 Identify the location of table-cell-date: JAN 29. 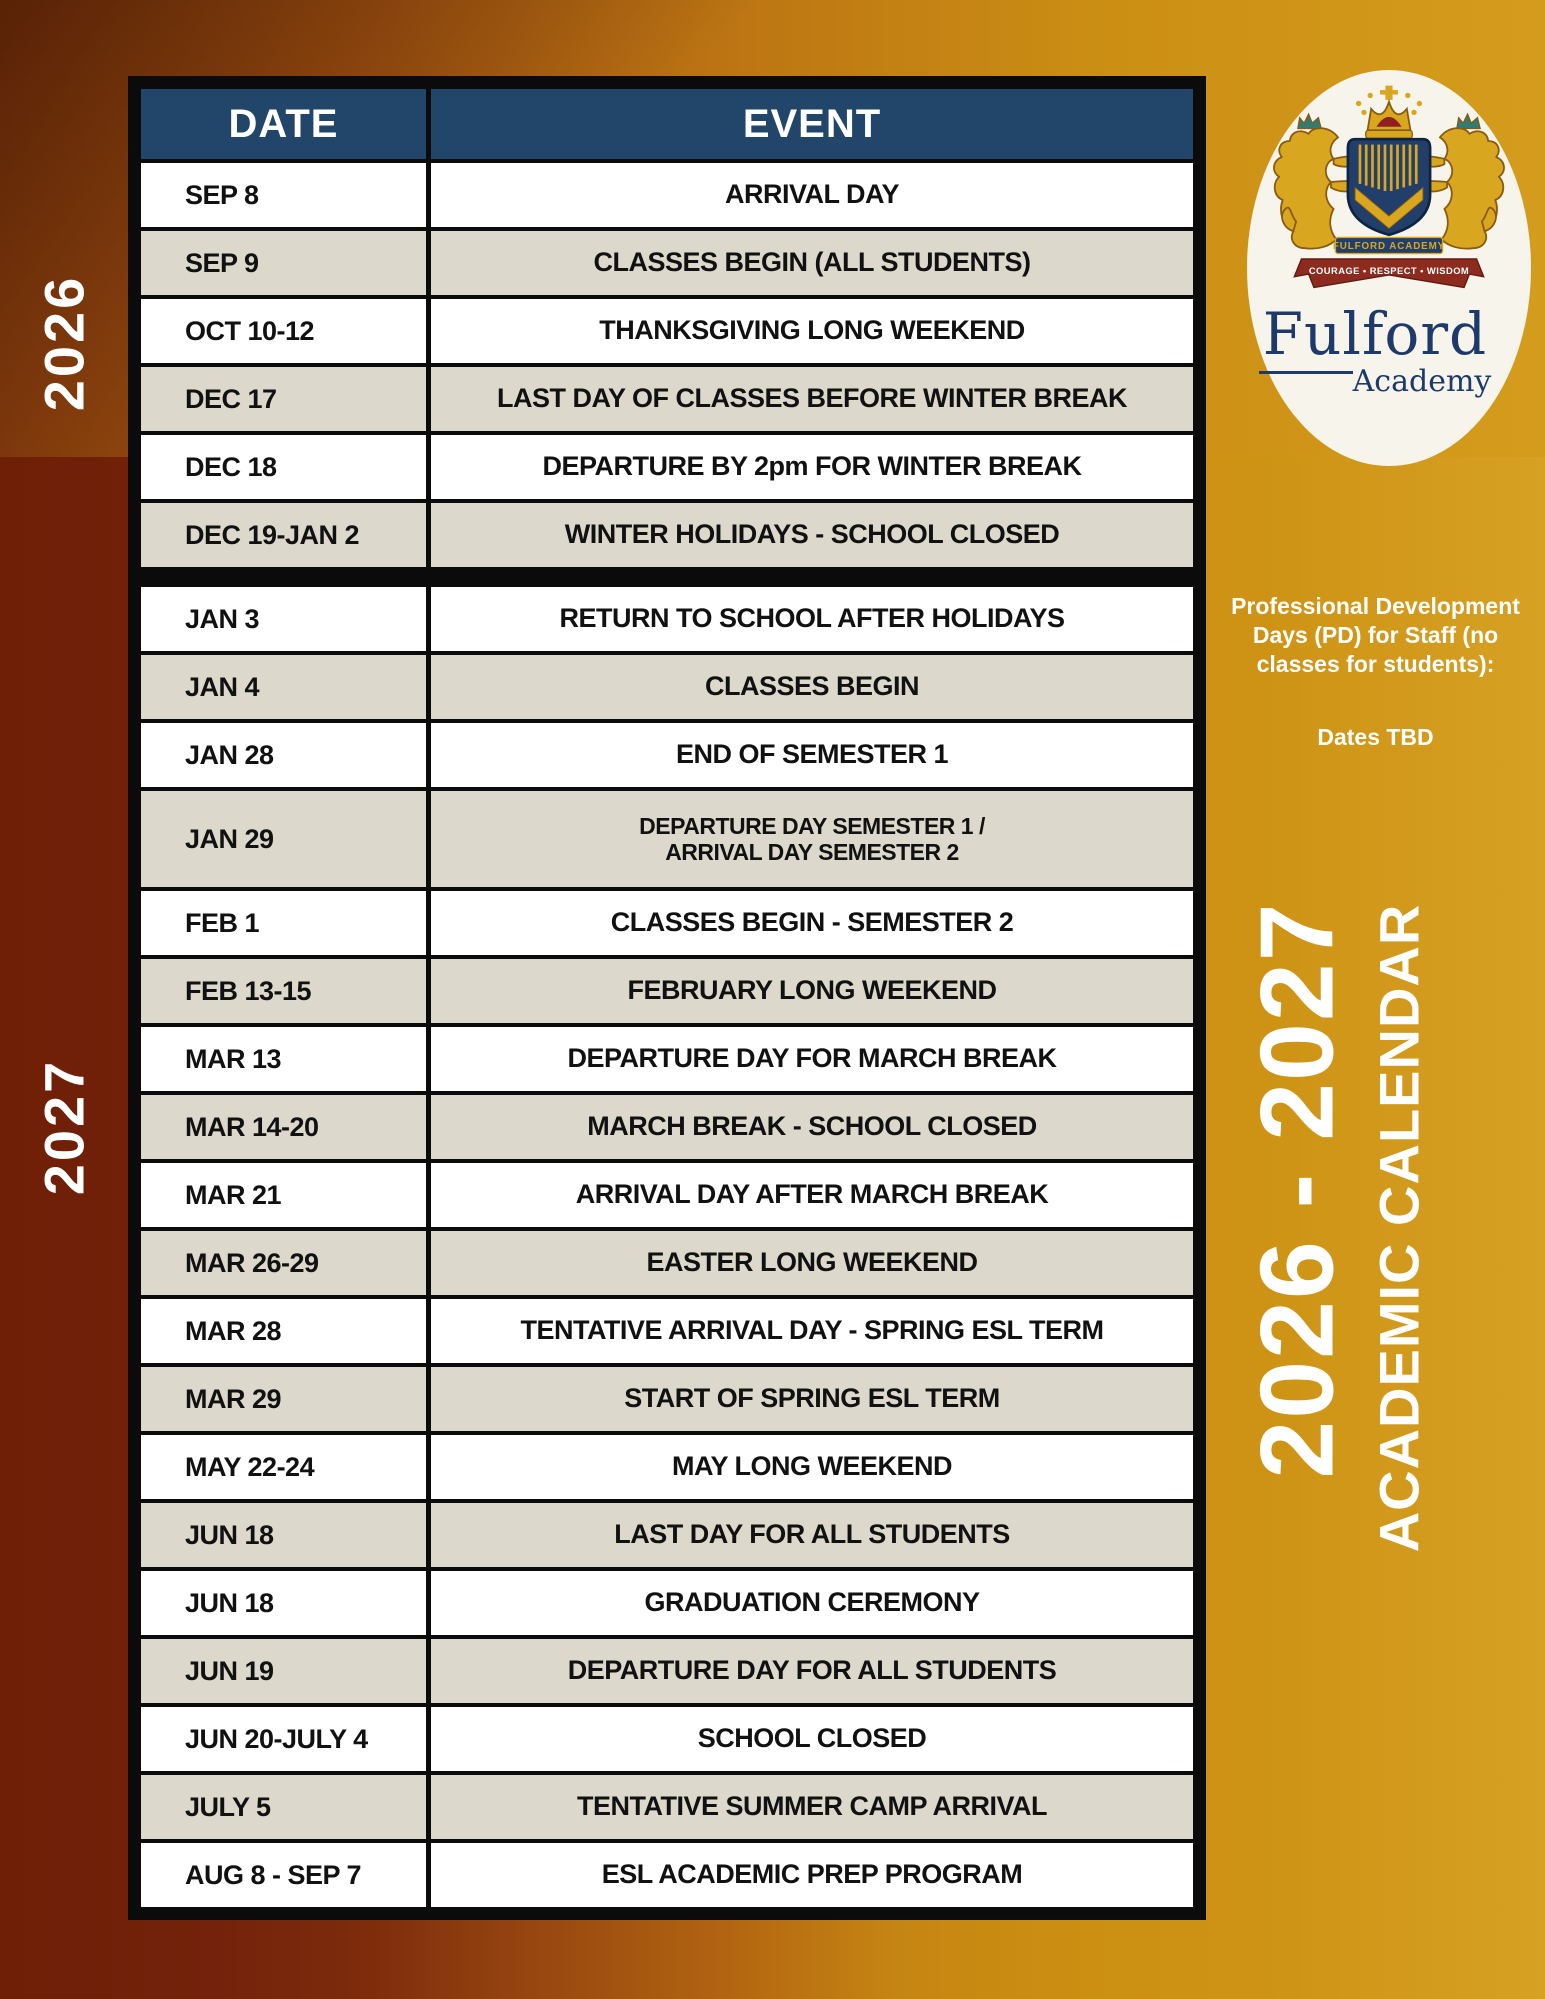
(283, 839).